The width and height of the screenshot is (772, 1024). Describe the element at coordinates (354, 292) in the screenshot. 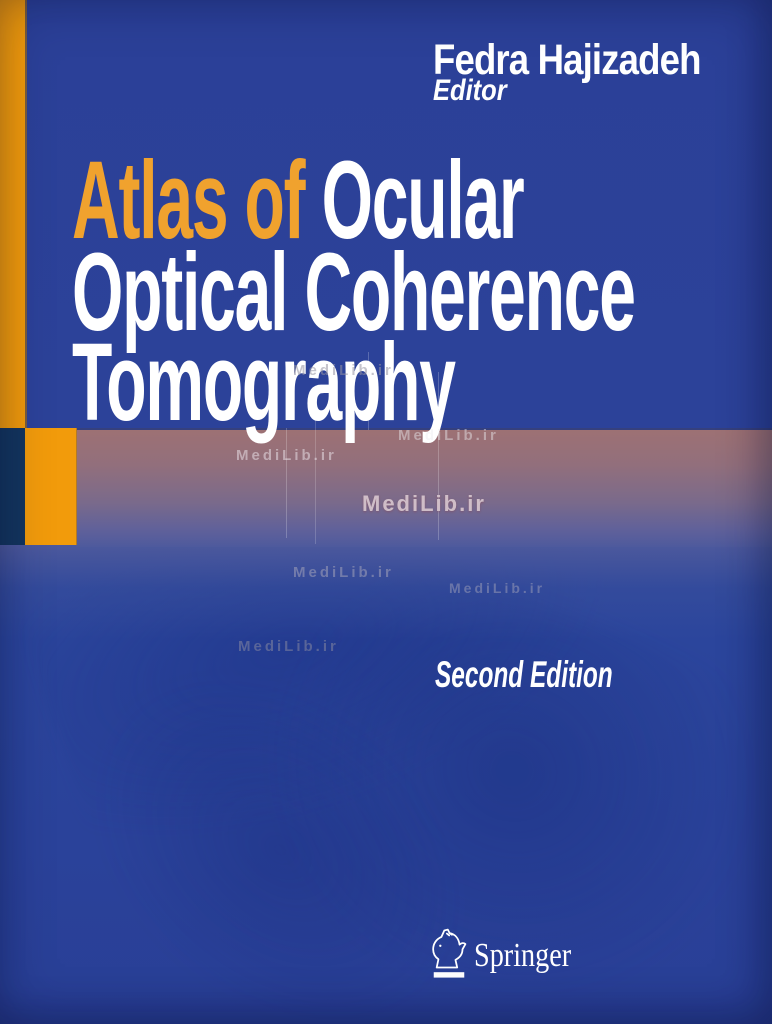

I see `book-title-line2: Optical Coherence` at that location.